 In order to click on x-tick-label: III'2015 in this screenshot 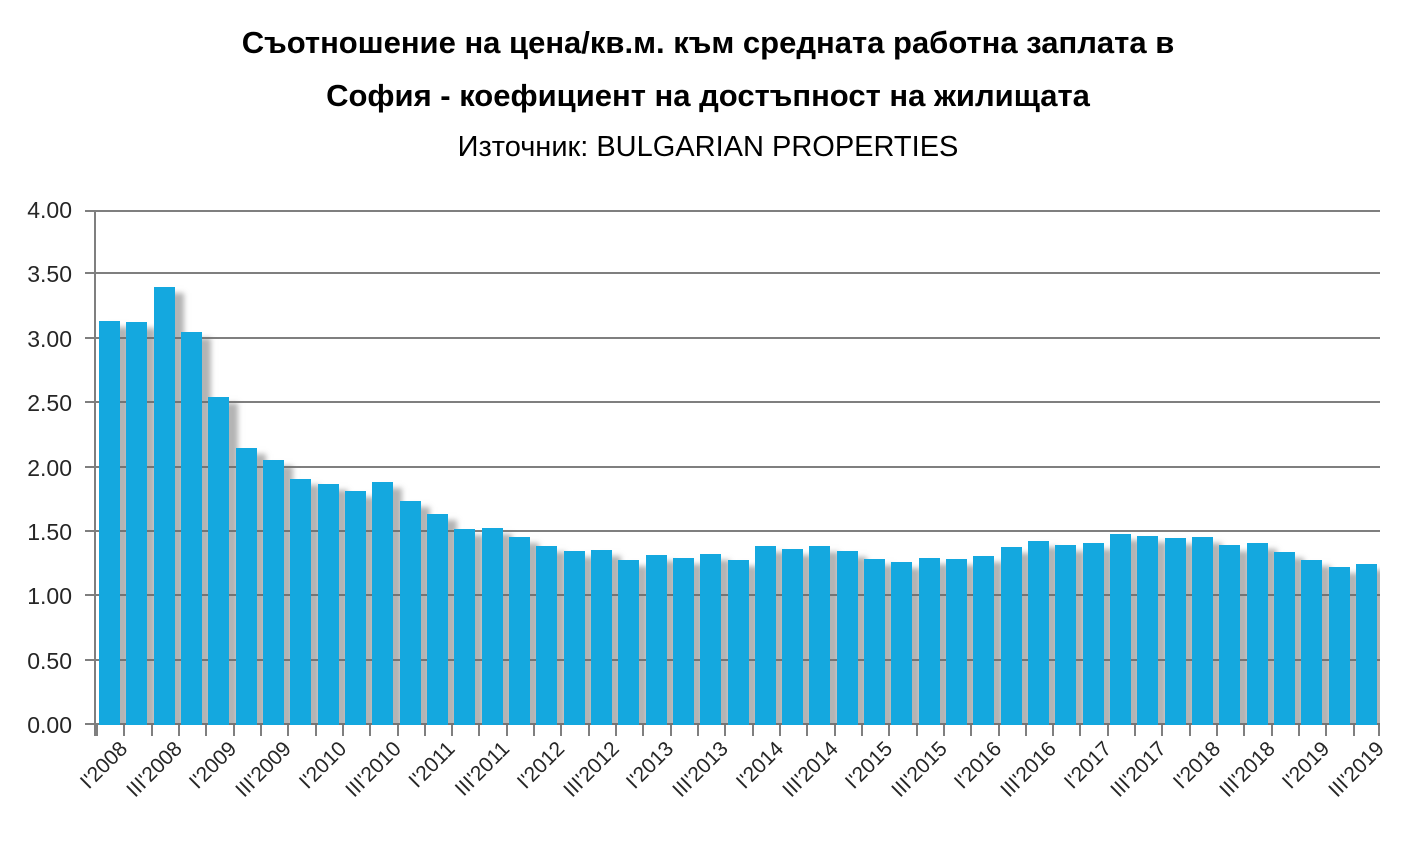, I will do `click(919, 769)`.